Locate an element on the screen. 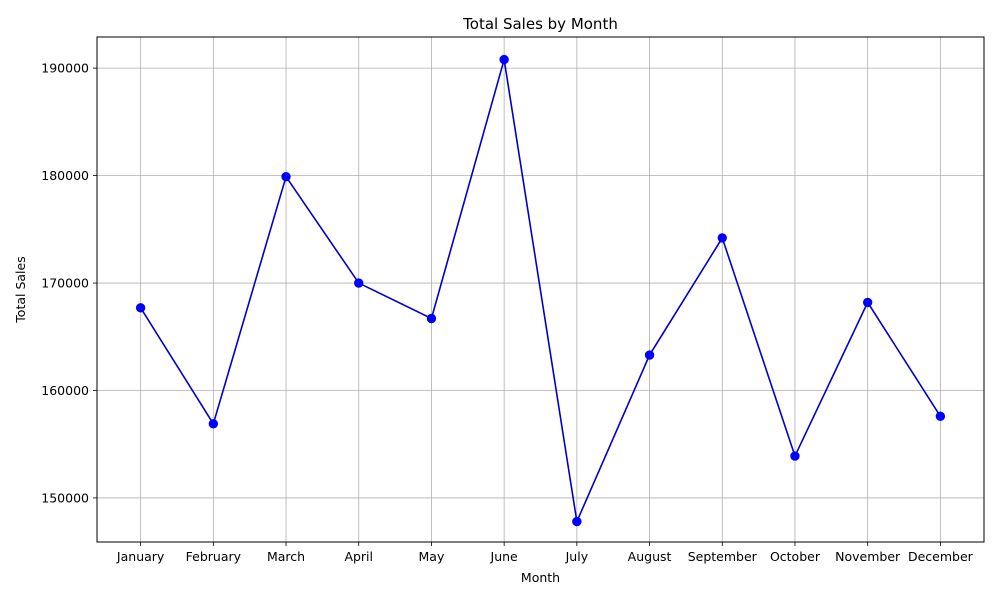 The height and width of the screenshot is (600, 1000). x-tick-label: September is located at coordinates (723, 556).